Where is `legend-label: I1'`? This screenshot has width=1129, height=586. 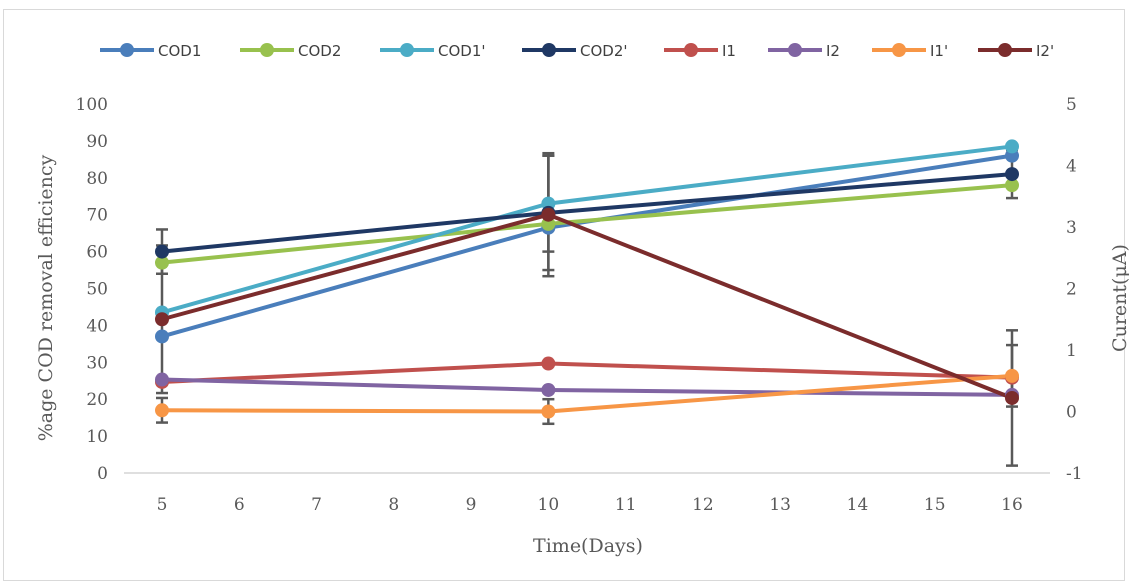
legend-label: I1' is located at coordinates (939, 51).